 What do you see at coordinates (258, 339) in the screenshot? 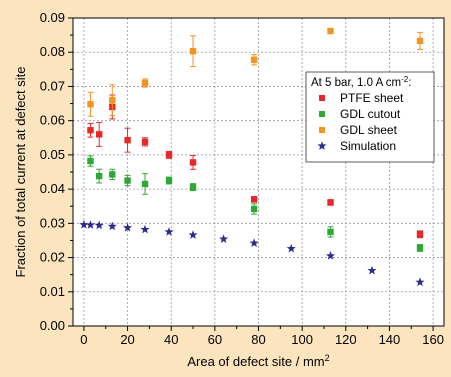
I see `x-tick-label: 80` at bounding box center [258, 339].